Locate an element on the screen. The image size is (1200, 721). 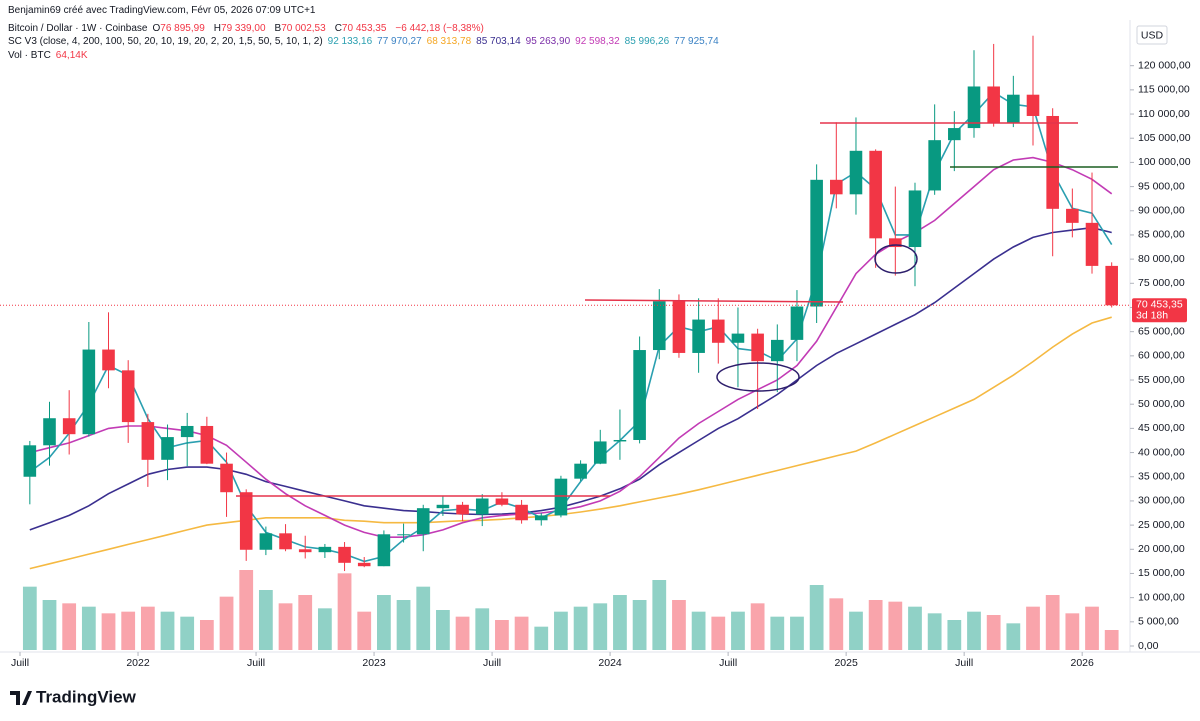
symbol: Bitcoin / Dollar · 1W · Coinbase is located at coordinates (78, 28).